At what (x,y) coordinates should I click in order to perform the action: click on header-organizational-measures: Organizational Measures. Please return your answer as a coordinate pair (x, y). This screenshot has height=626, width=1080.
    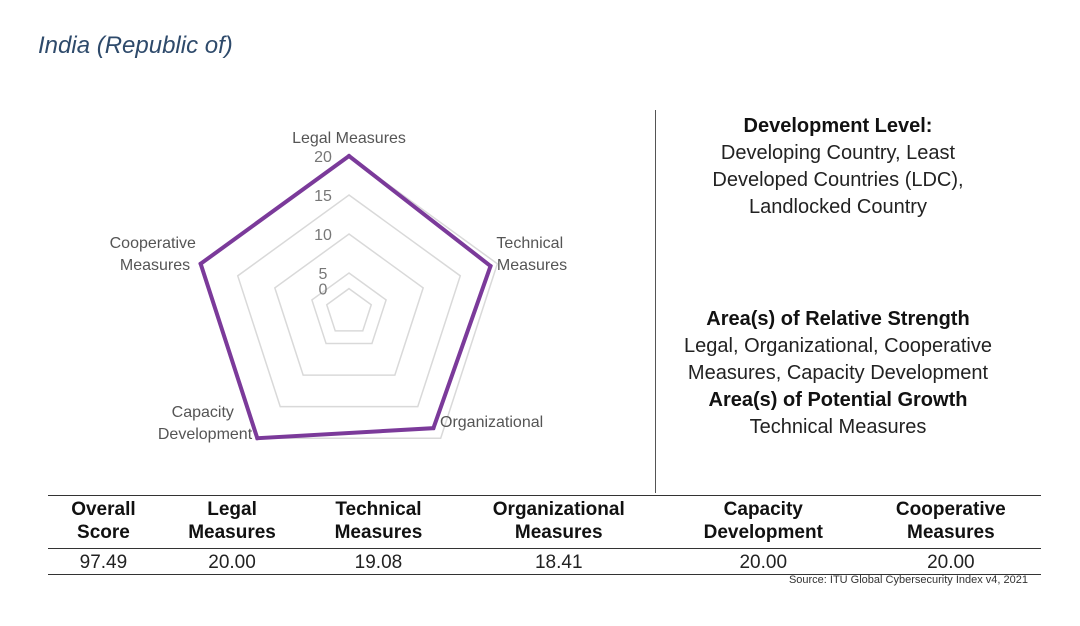
    Looking at the image, I should click on (558, 522).